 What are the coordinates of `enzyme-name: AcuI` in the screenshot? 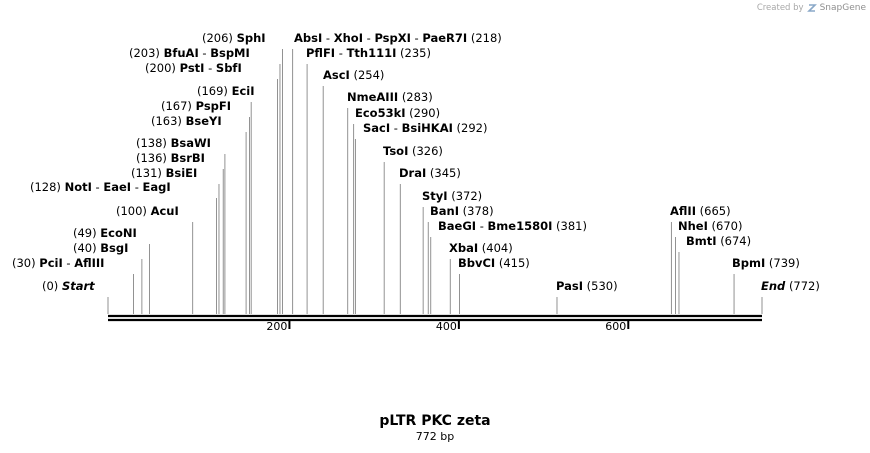 It's located at (165, 211).